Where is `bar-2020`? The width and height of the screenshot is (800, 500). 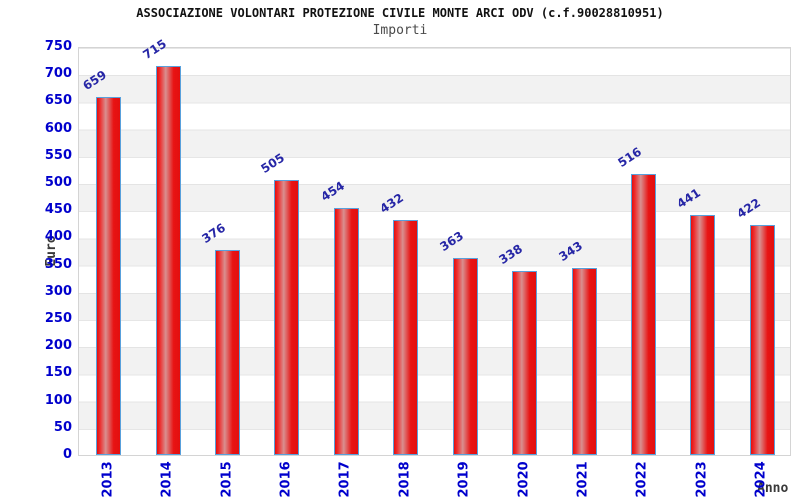 bar-2020 is located at coordinates (525, 363).